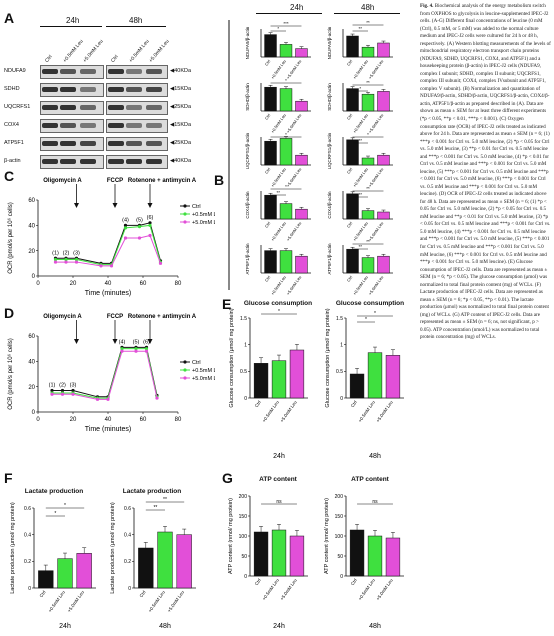 This screenshot has width=554, height=636. Describe the element at coordinates (31, 252) in the screenshot. I see `y-tick-label: 20` at that location.